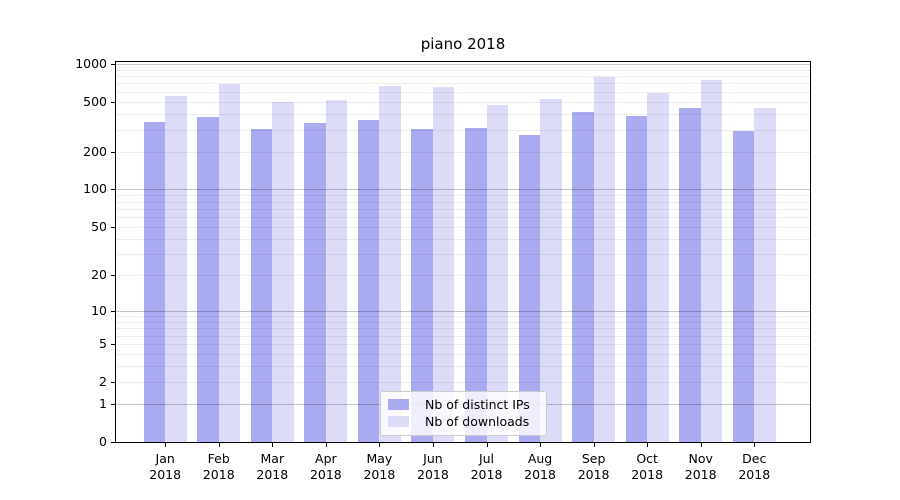 Image resolution: width=900 pixels, height=500 pixels. What do you see at coordinates (229, 263) in the screenshot?
I see `bar-downloads-feb` at bounding box center [229, 263].